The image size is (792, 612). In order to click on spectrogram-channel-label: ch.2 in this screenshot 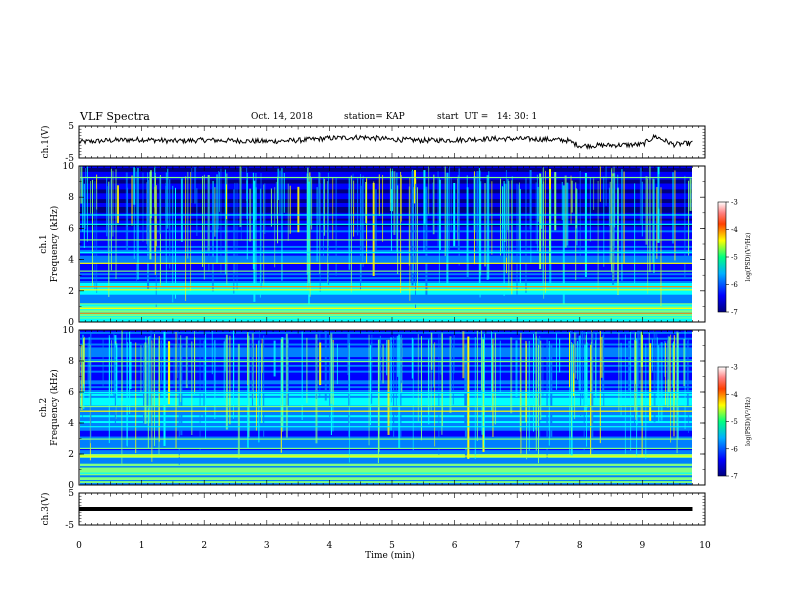, I will do `click(44, 407)`.